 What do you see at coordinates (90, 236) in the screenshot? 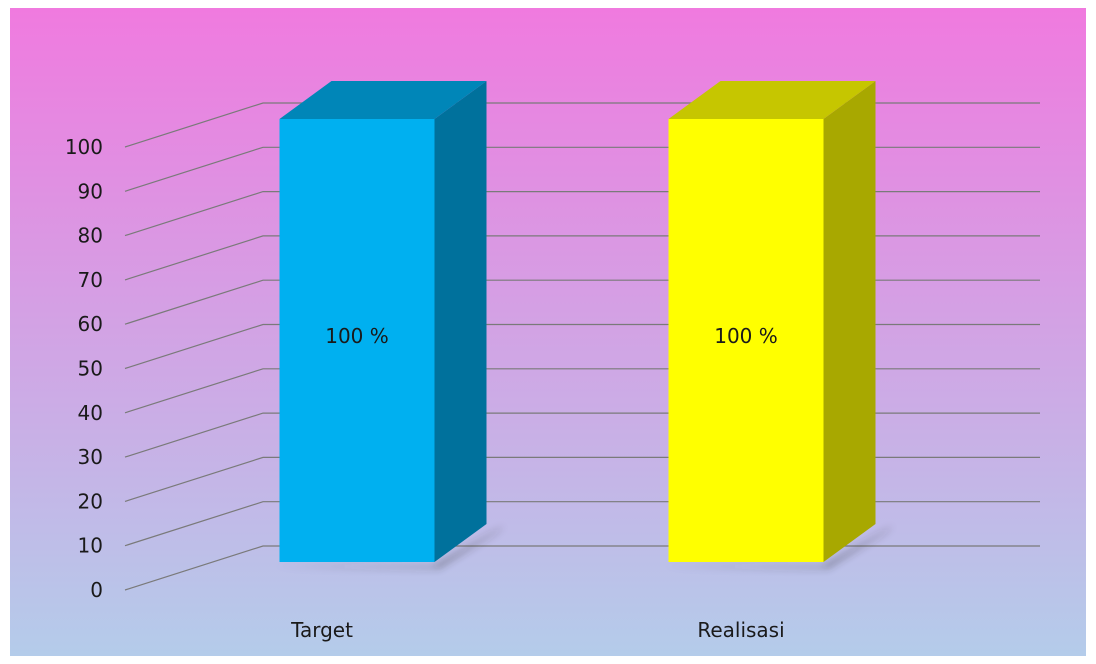
I see `y-tick-label: 80` at bounding box center [90, 236].